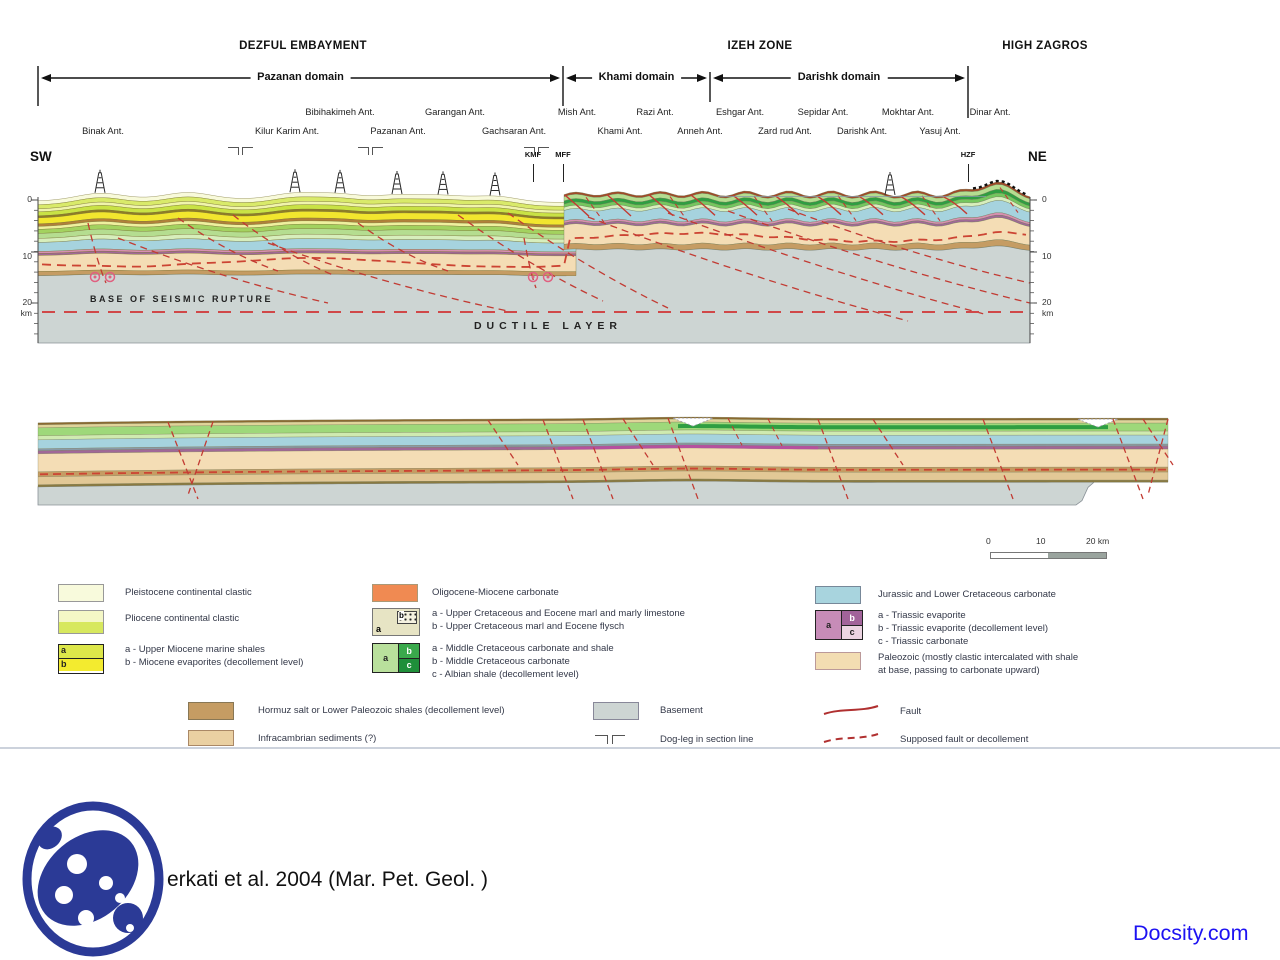  What do you see at coordinates (26, 313) in the screenshot?
I see `depth-unit-left: km` at bounding box center [26, 313].